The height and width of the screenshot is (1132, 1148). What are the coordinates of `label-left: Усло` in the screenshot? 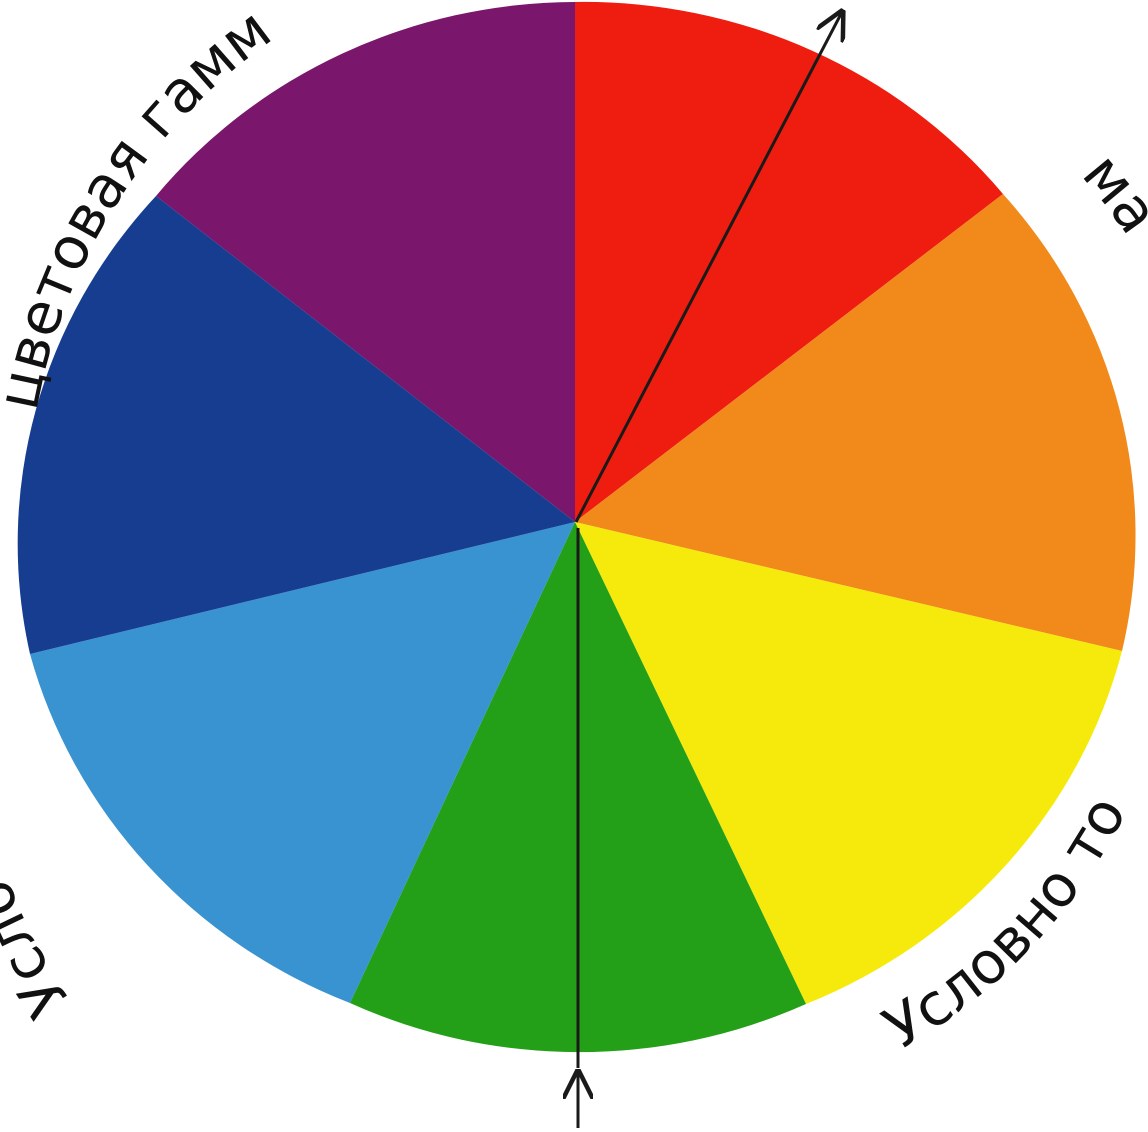 It's located at (41, 950).